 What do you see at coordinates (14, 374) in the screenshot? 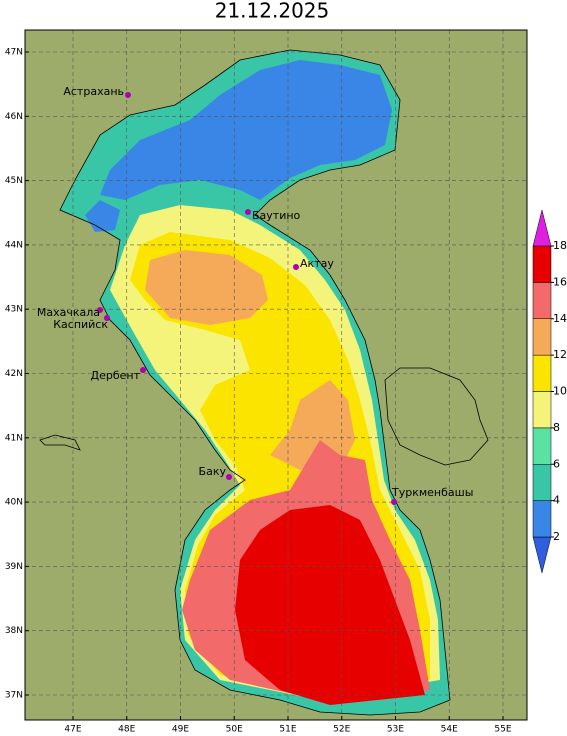
I see `lat-label: 42N` at bounding box center [14, 374].